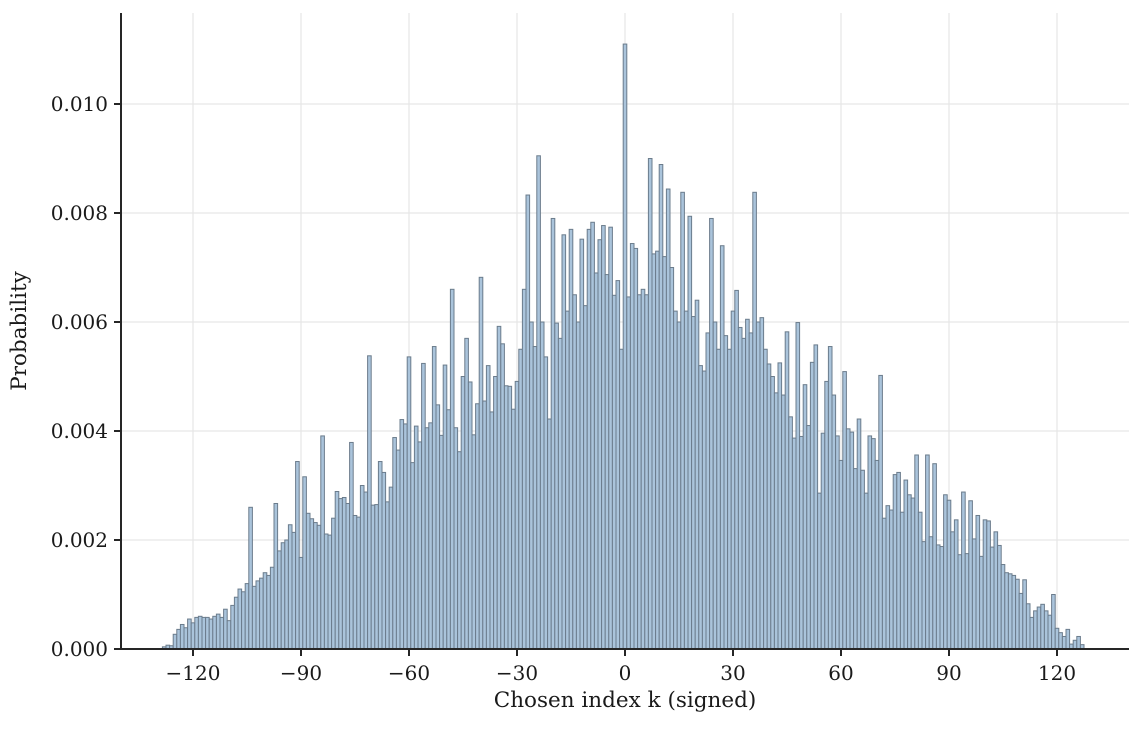 The image size is (1142, 729). I want to click on x-tick-label: −120, so click(193, 673).